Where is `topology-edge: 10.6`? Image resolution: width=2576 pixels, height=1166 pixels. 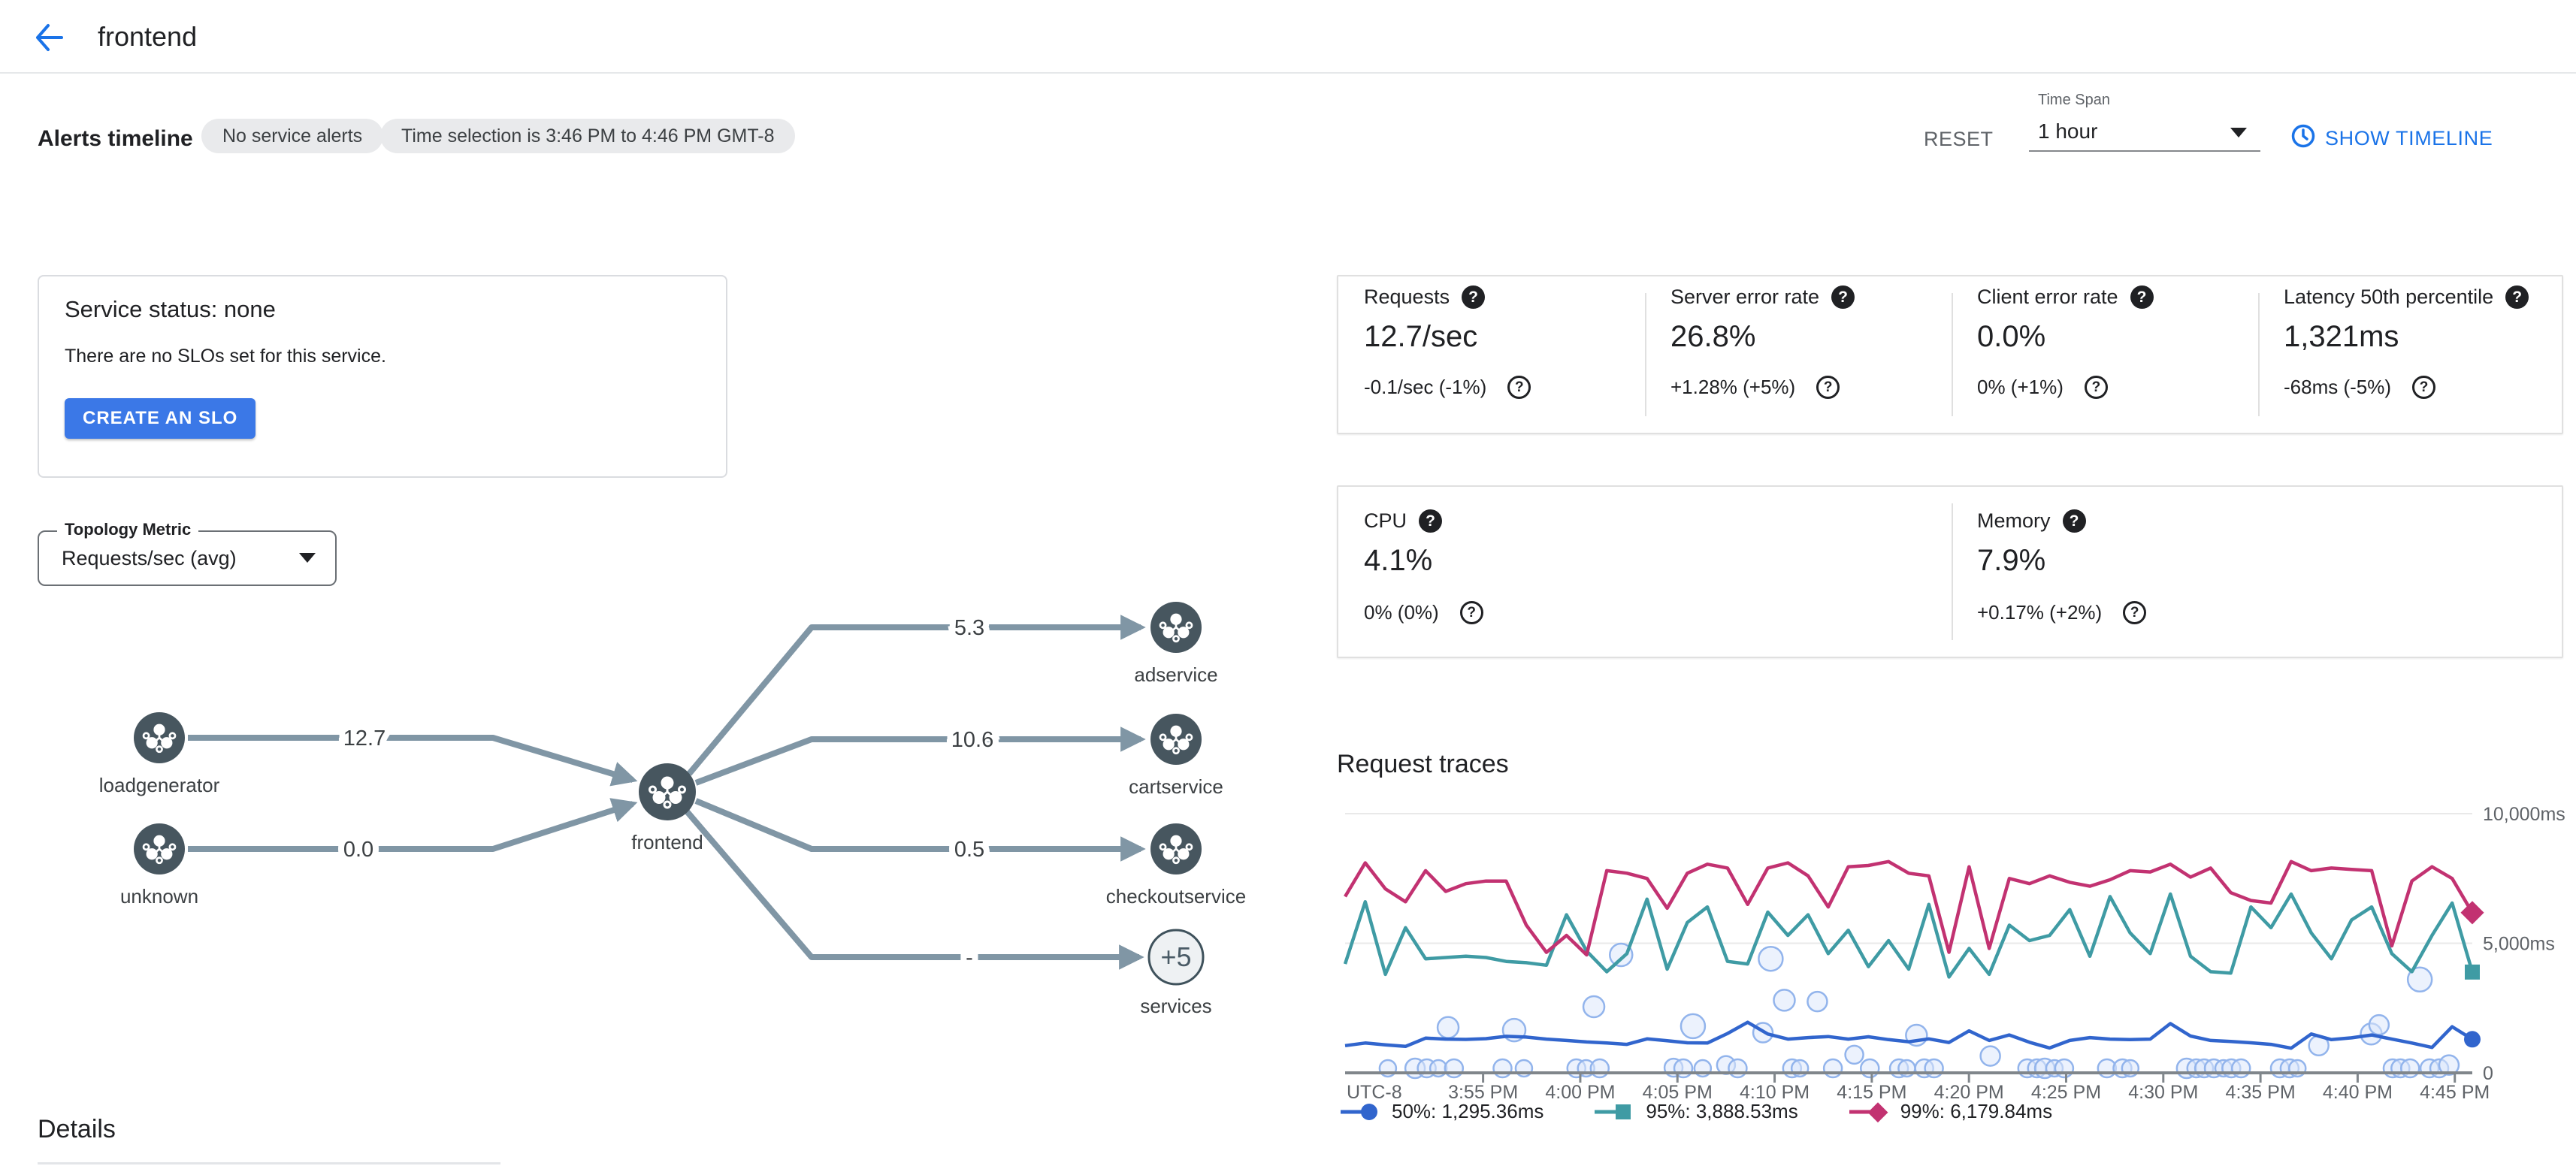
topology-edge: 10.6 is located at coordinates (920, 754).